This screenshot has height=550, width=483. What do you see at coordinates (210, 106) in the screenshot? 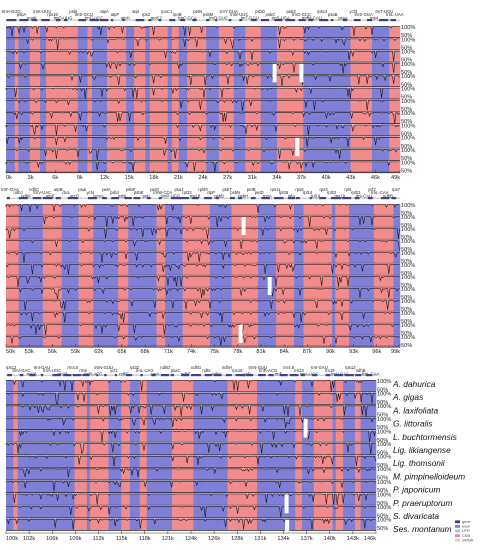
I see `species-row: 100%50%` at bounding box center [210, 106].